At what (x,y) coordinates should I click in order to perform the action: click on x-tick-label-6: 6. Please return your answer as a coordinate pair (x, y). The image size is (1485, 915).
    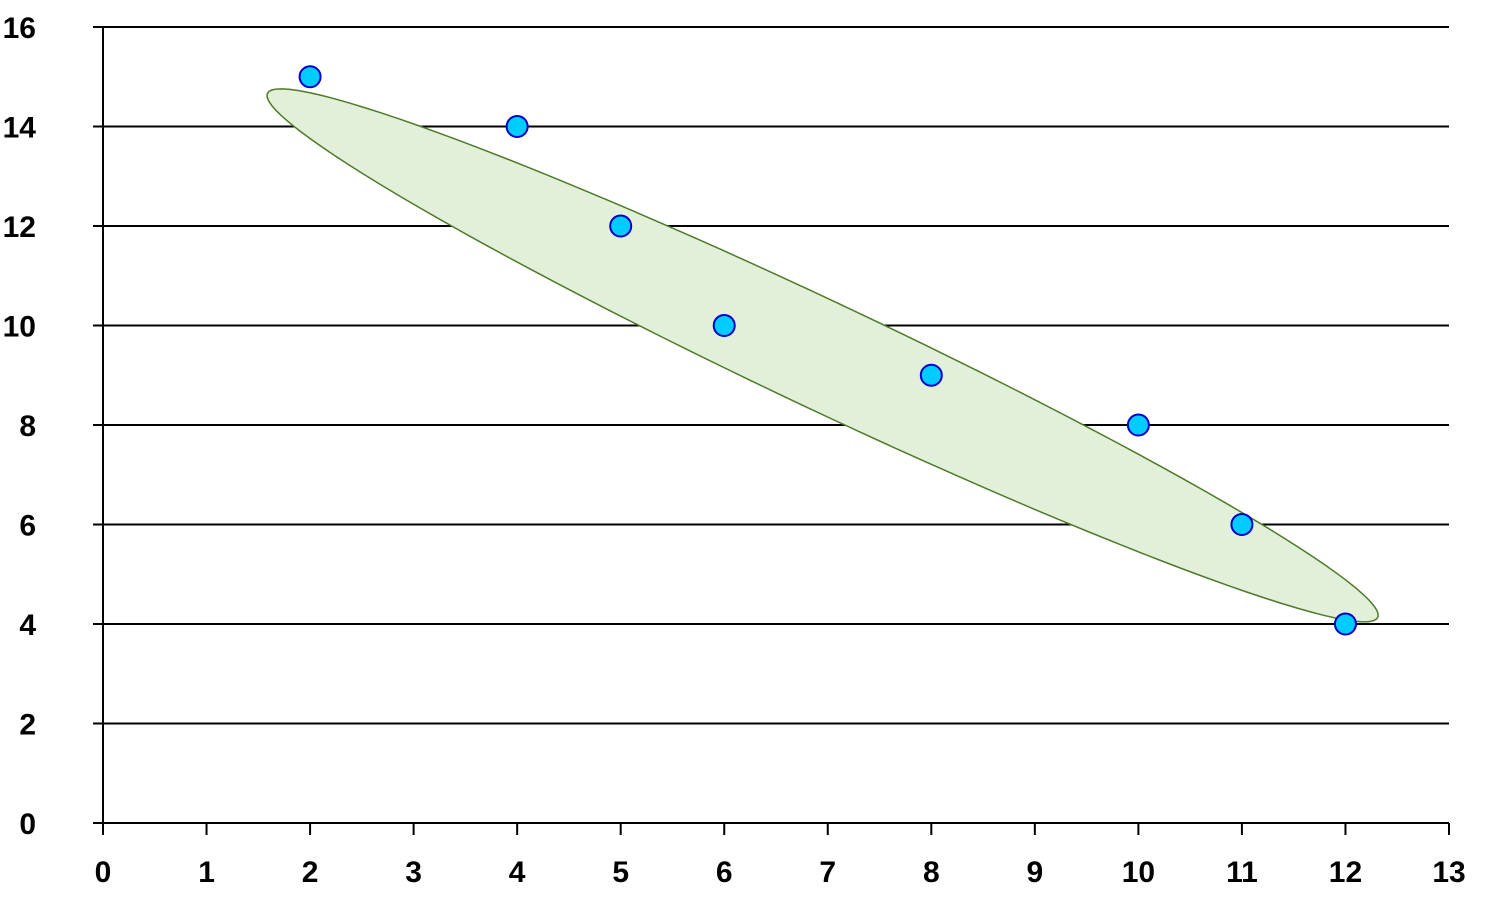
    Looking at the image, I should click on (724, 872).